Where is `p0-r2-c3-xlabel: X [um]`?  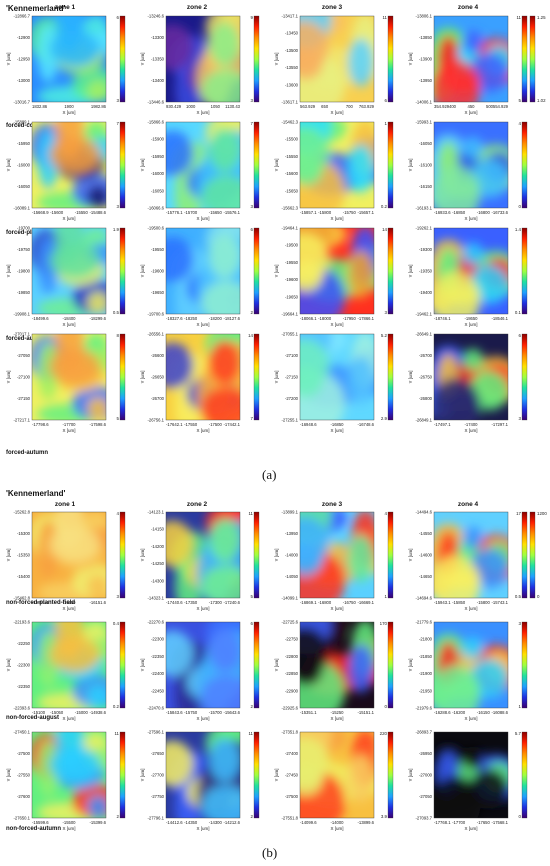 p0-r2-c3-xlabel: X [um] is located at coordinates (470, 324).